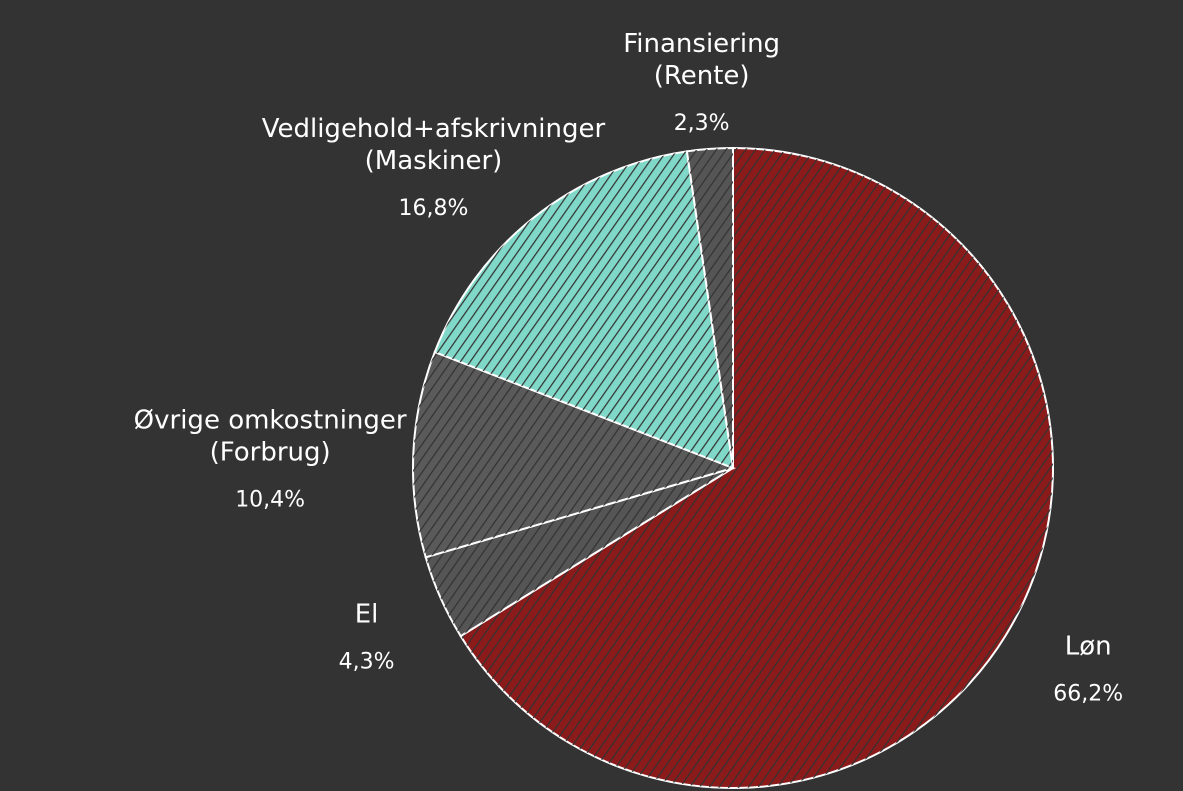  Describe the element at coordinates (1088, 693) in the screenshot. I see `value-label: 66,2%` at that location.